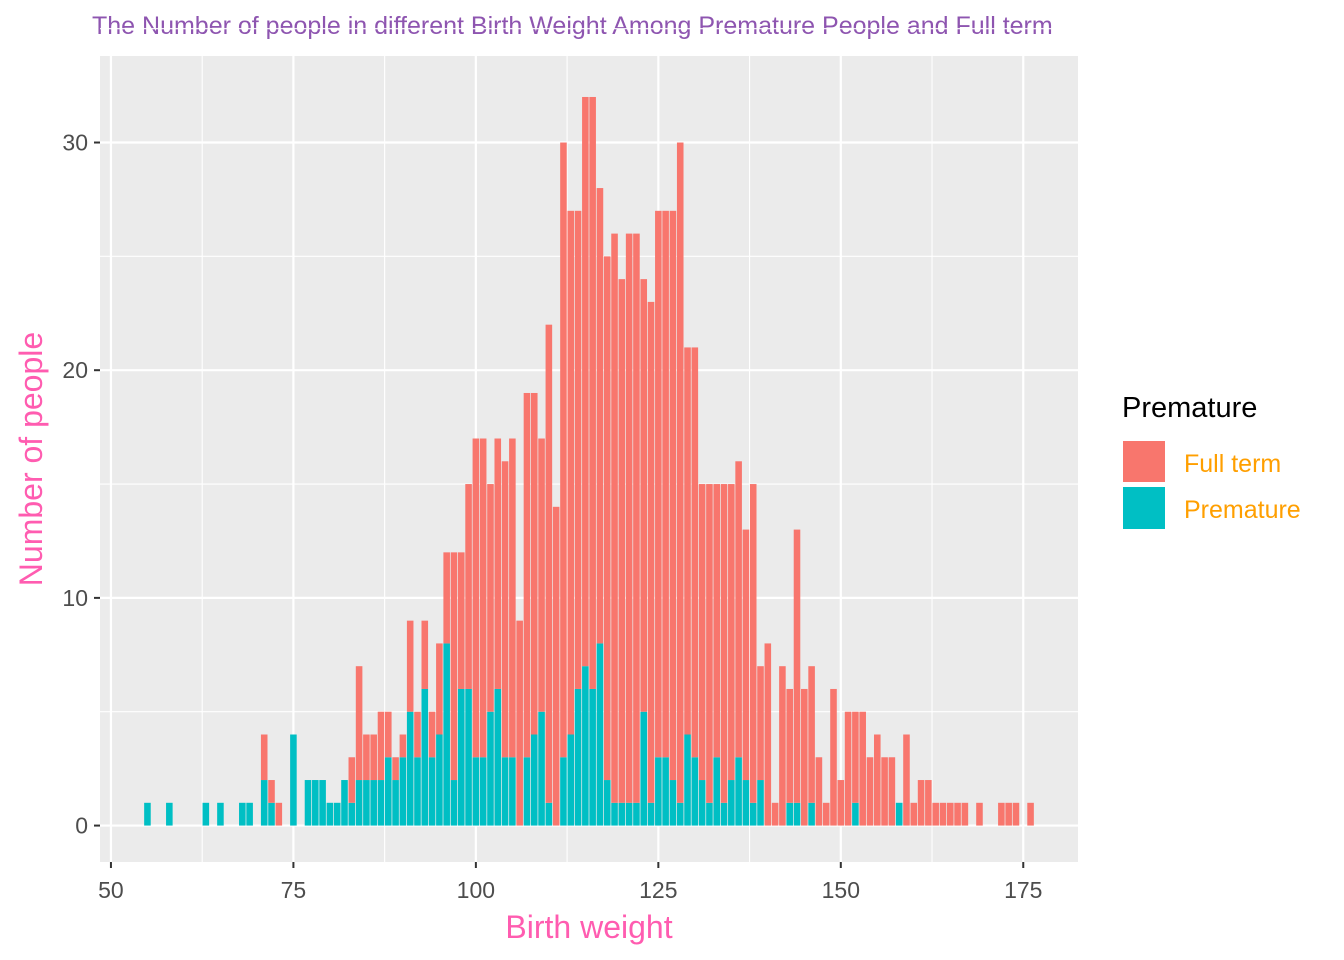  Describe the element at coordinates (841, 890) in the screenshot. I see `x-tick-label: 150` at that location.